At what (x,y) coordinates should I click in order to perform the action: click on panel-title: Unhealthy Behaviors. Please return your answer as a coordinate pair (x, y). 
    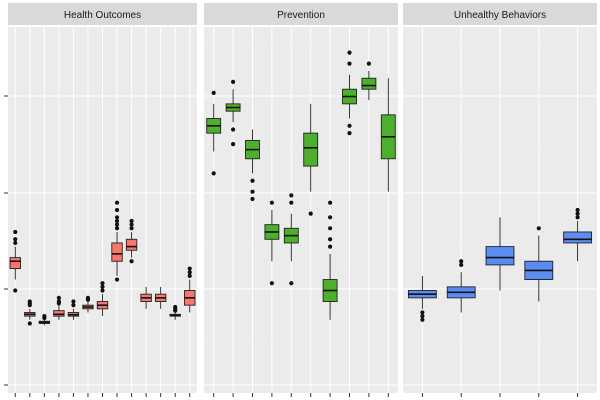
    Looking at the image, I should click on (500, 15).